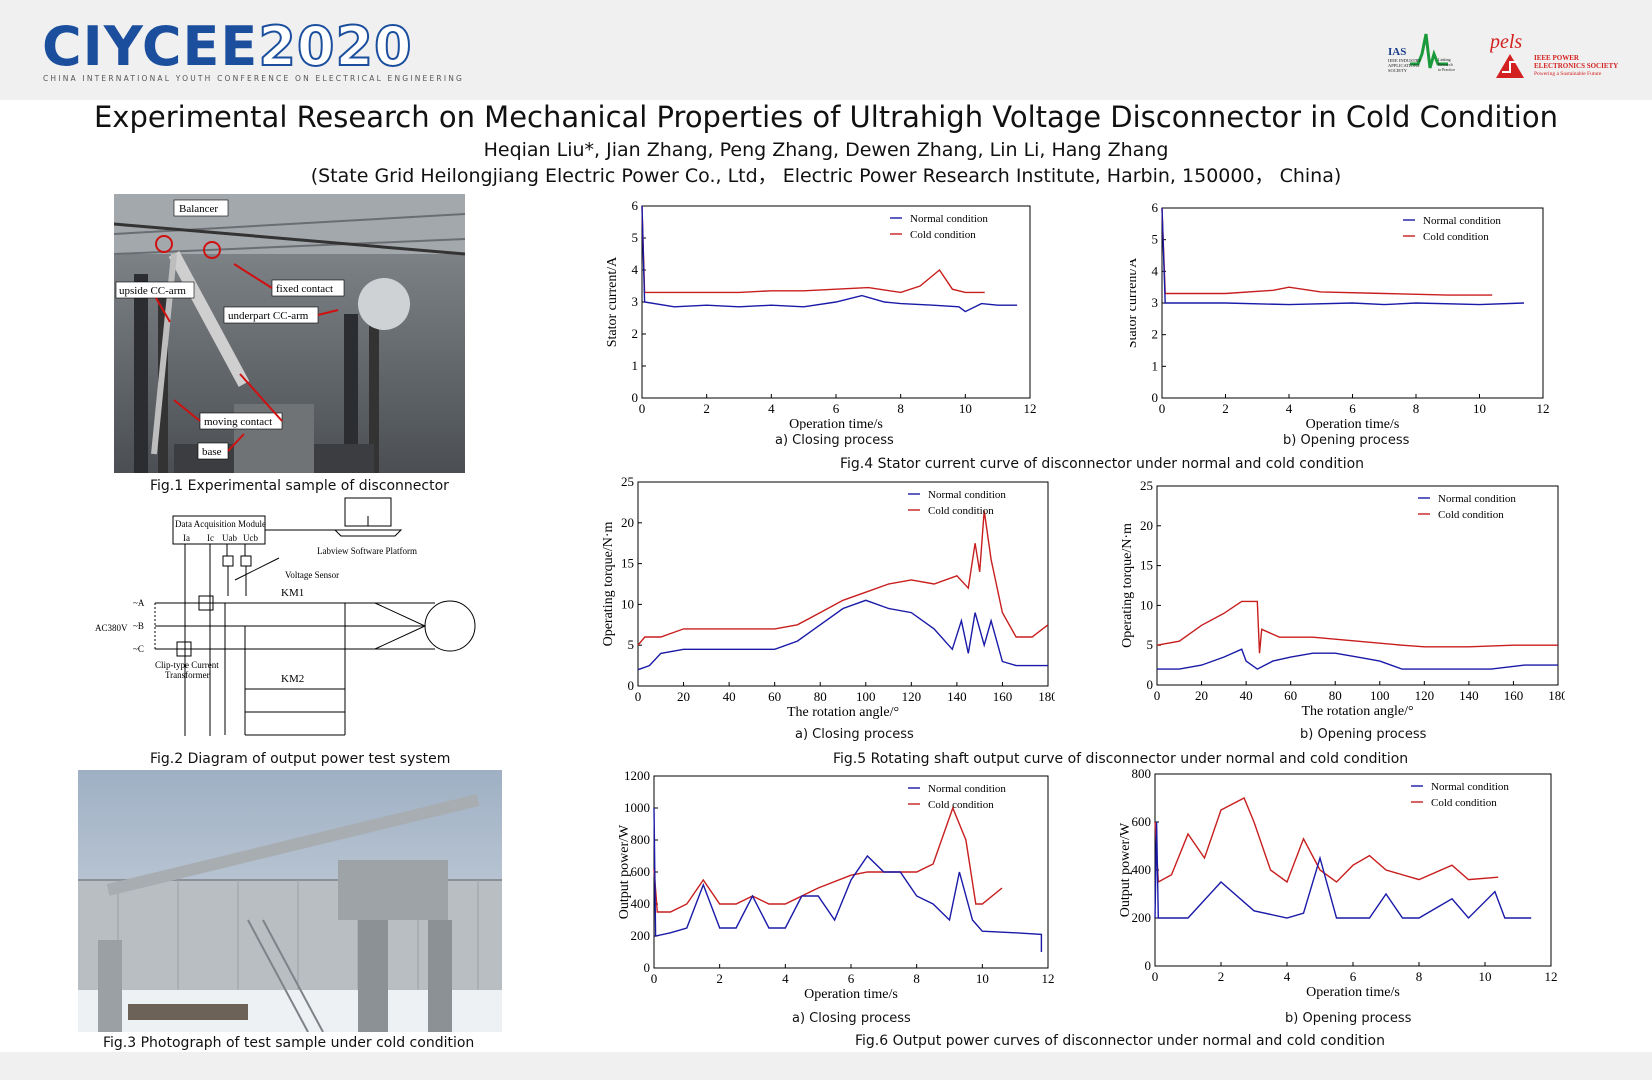 The image size is (1652, 1080). I want to click on y-tick-label: 1000, so click(637, 807).